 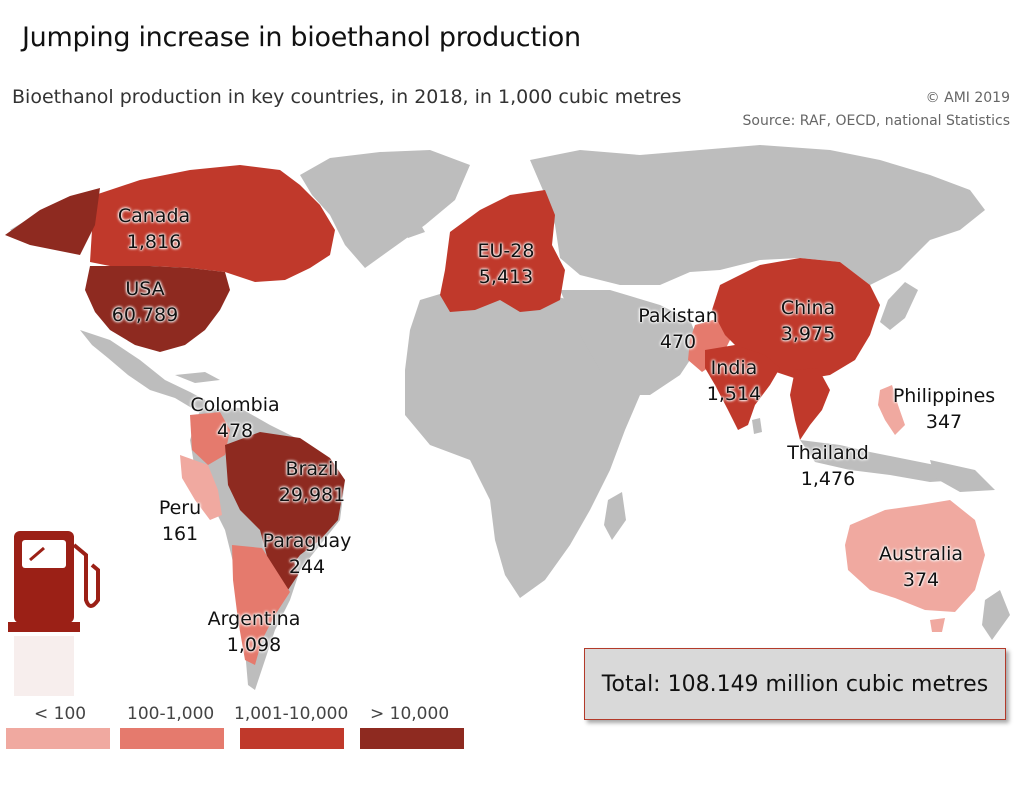 I want to click on country-value: 1,476, so click(x=828, y=479).